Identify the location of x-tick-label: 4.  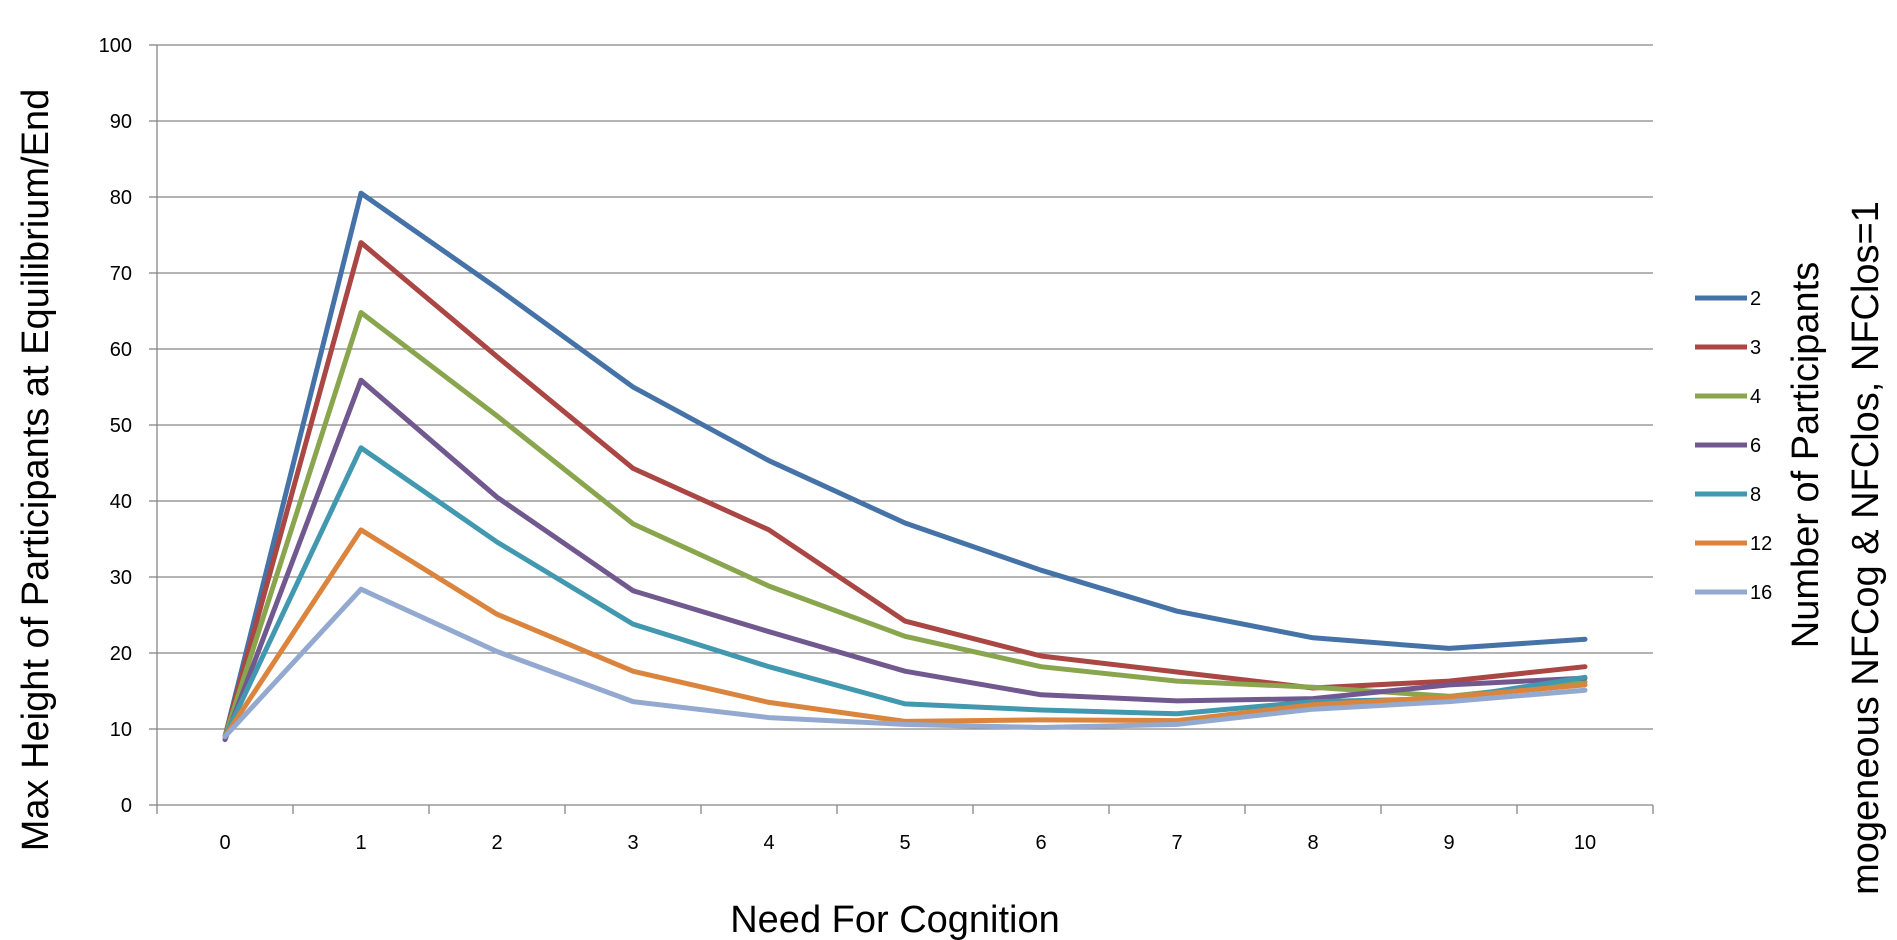
(768, 843).